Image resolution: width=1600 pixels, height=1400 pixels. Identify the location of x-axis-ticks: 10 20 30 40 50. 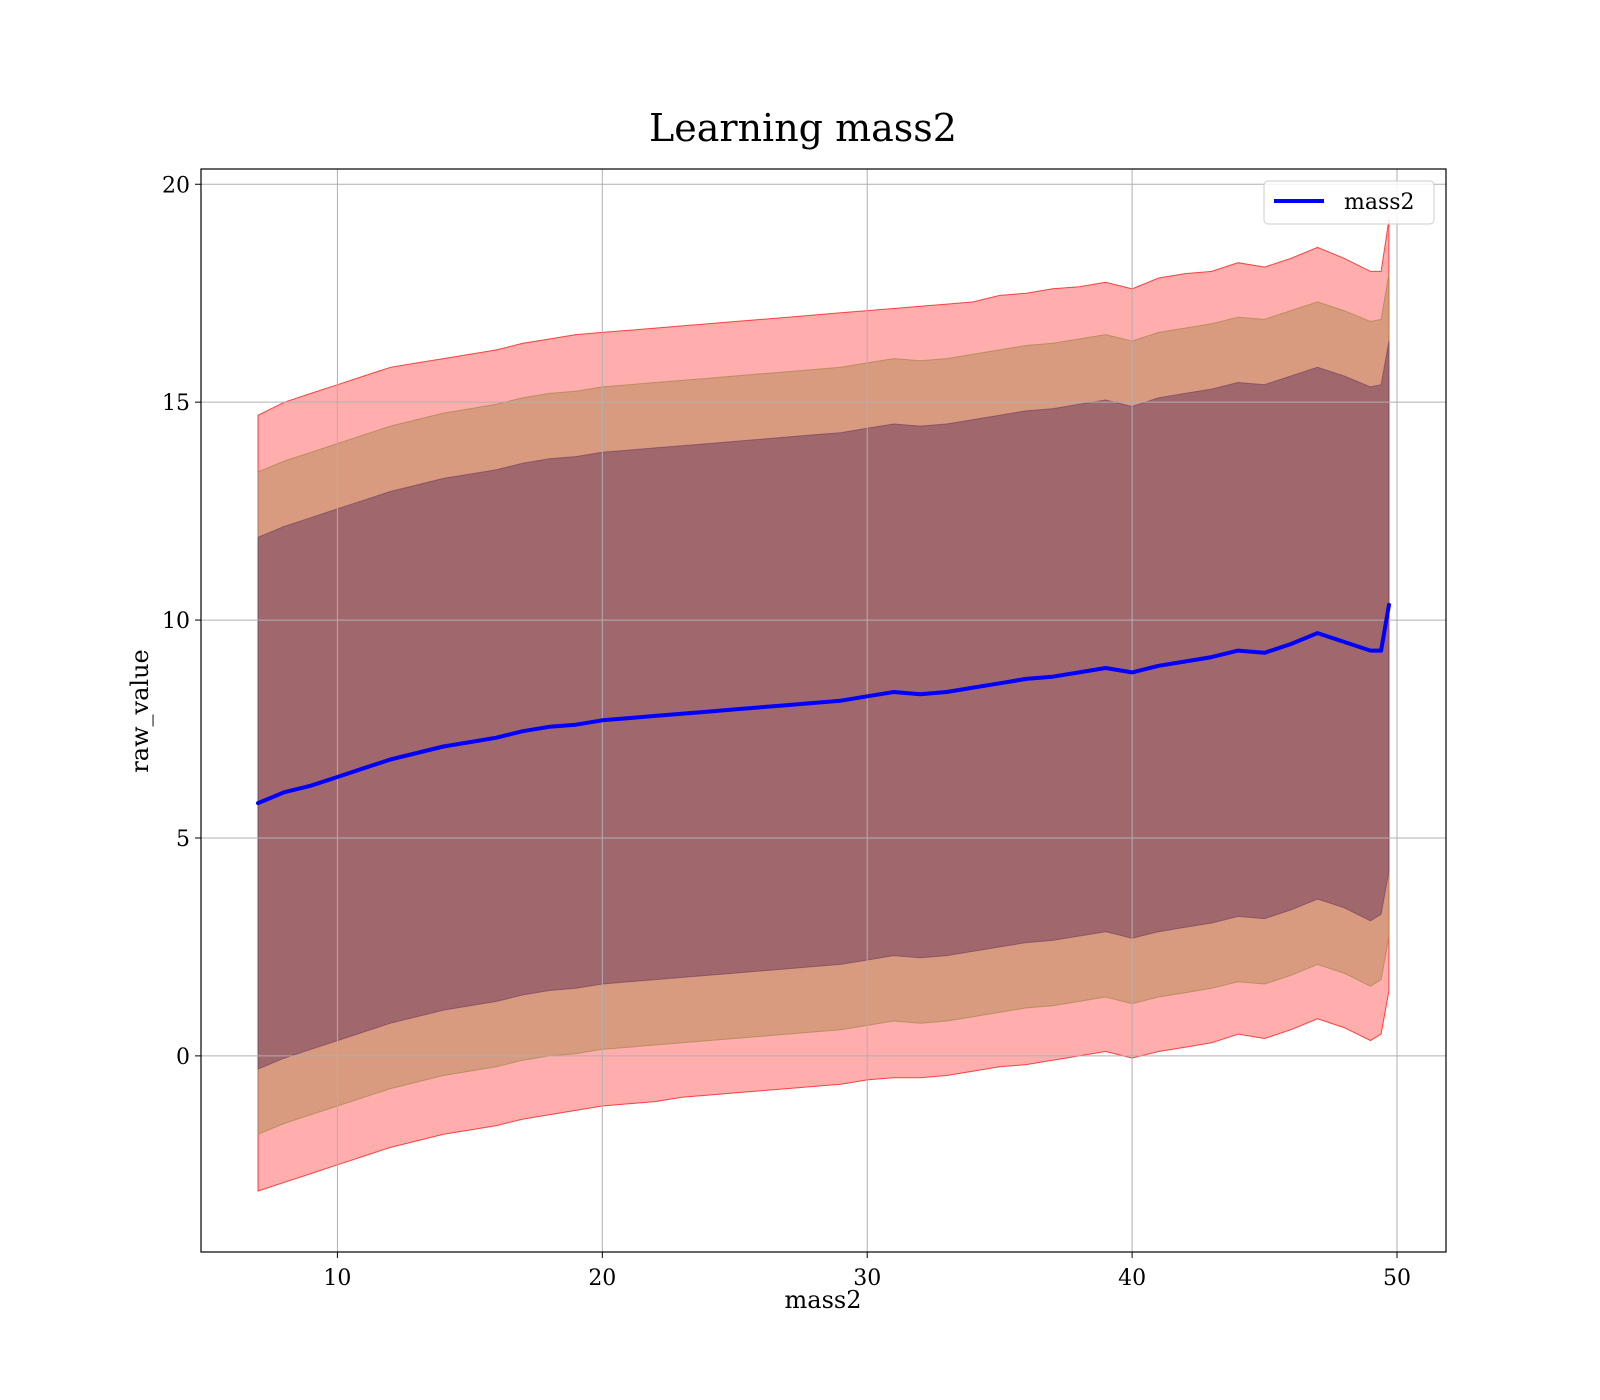
(867, 1271).